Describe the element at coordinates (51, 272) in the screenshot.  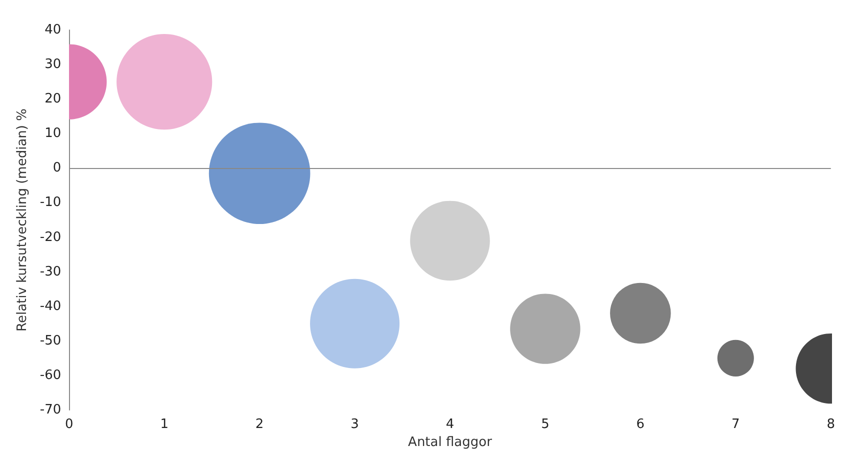
I see `y-tick-label: -30` at that location.